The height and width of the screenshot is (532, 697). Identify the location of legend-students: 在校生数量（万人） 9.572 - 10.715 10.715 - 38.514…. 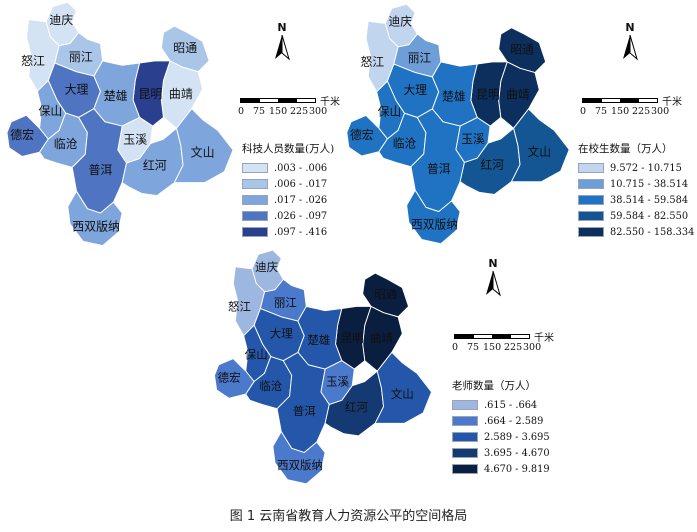
(636, 190).